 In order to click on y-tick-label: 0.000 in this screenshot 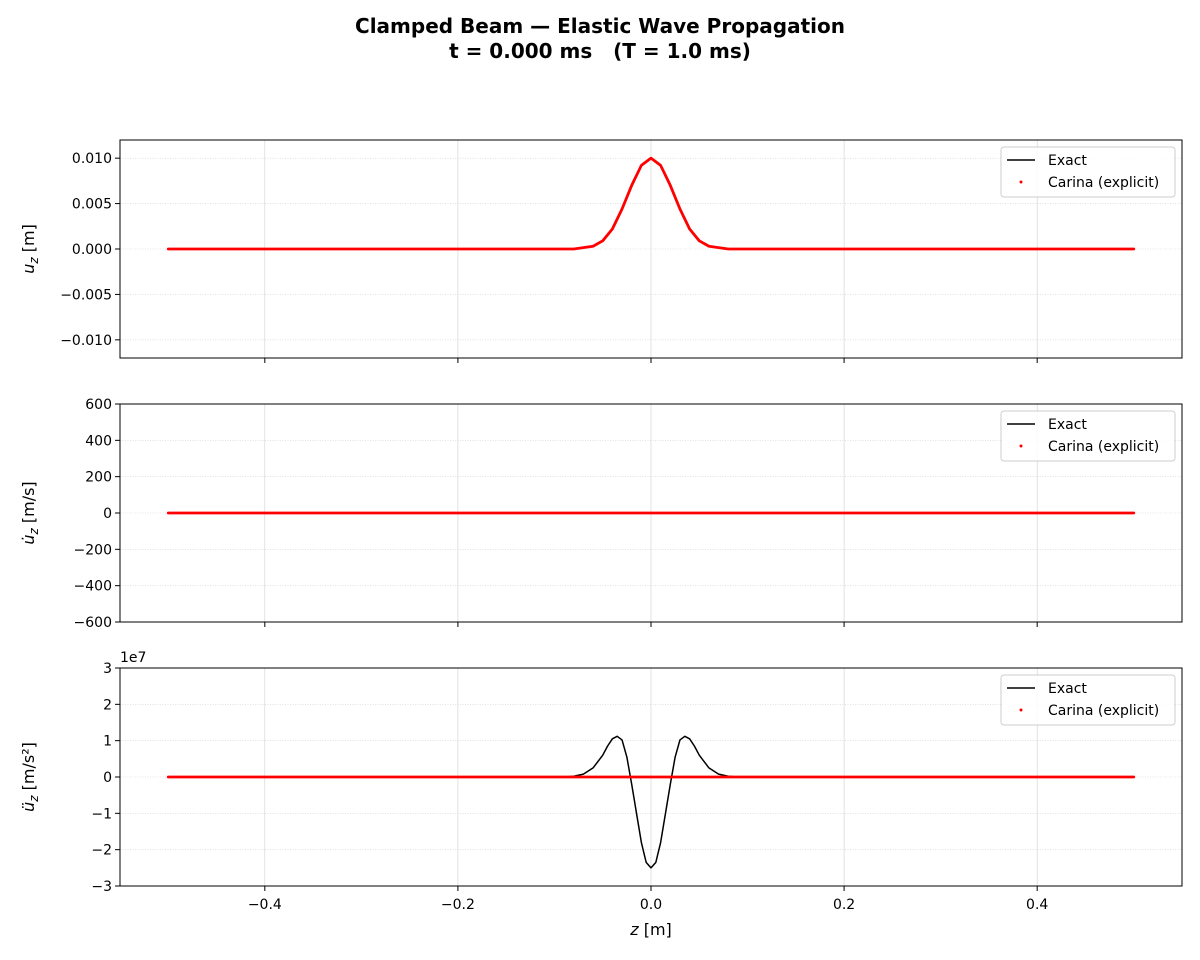, I will do `click(92, 250)`.